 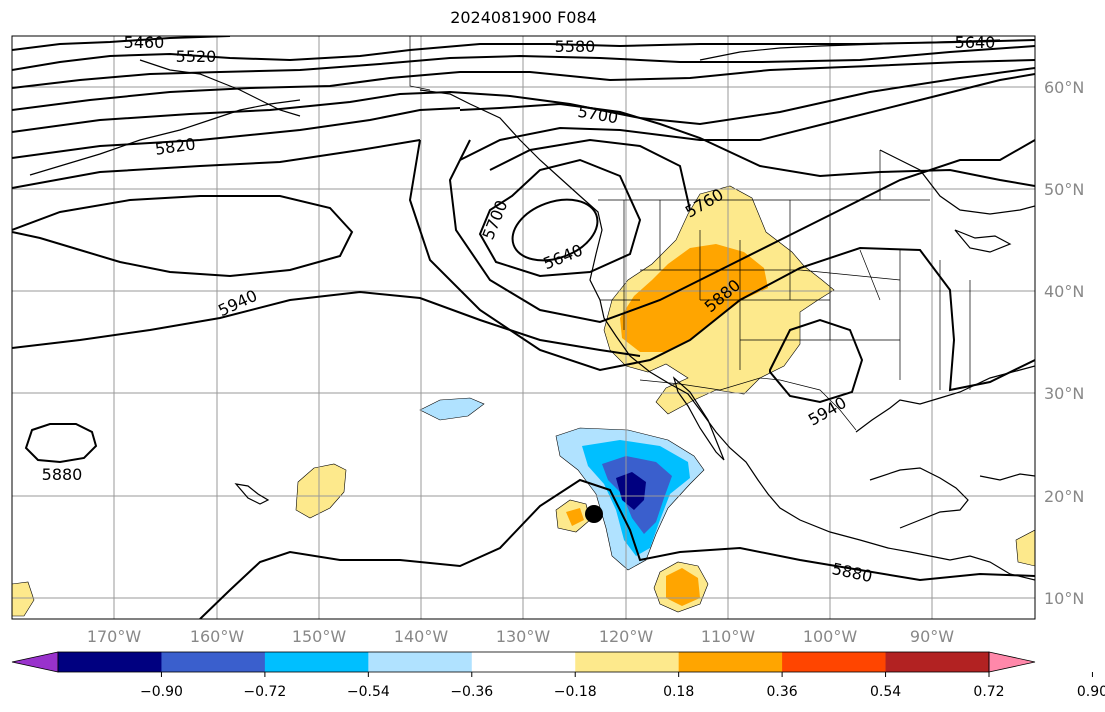 What do you see at coordinates (885, 692) in the screenshot?
I see `colorbar-tick-label: 0.54` at bounding box center [885, 692].